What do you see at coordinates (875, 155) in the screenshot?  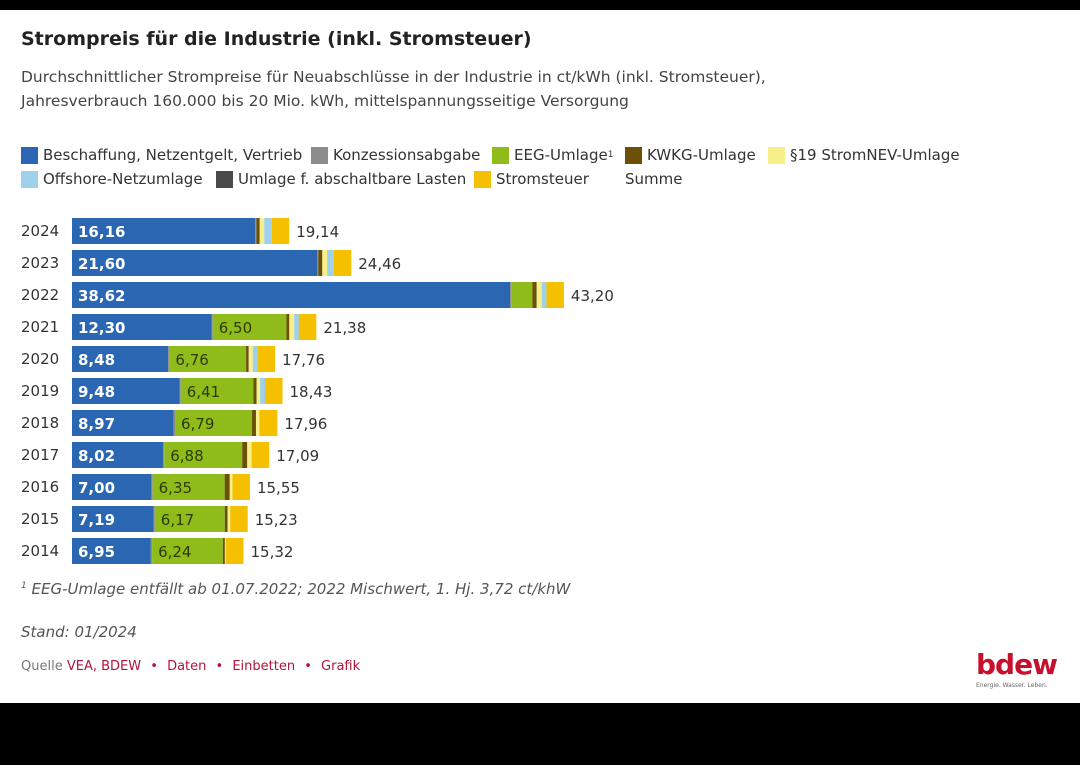 I see `legend-label: §19 StromNEV-Umlage` at bounding box center [875, 155].